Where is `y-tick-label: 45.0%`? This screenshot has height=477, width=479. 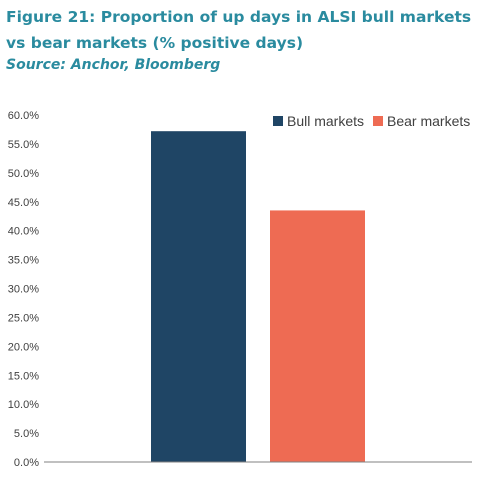
y-tick-label: 45.0% is located at coordinates (23, 203).